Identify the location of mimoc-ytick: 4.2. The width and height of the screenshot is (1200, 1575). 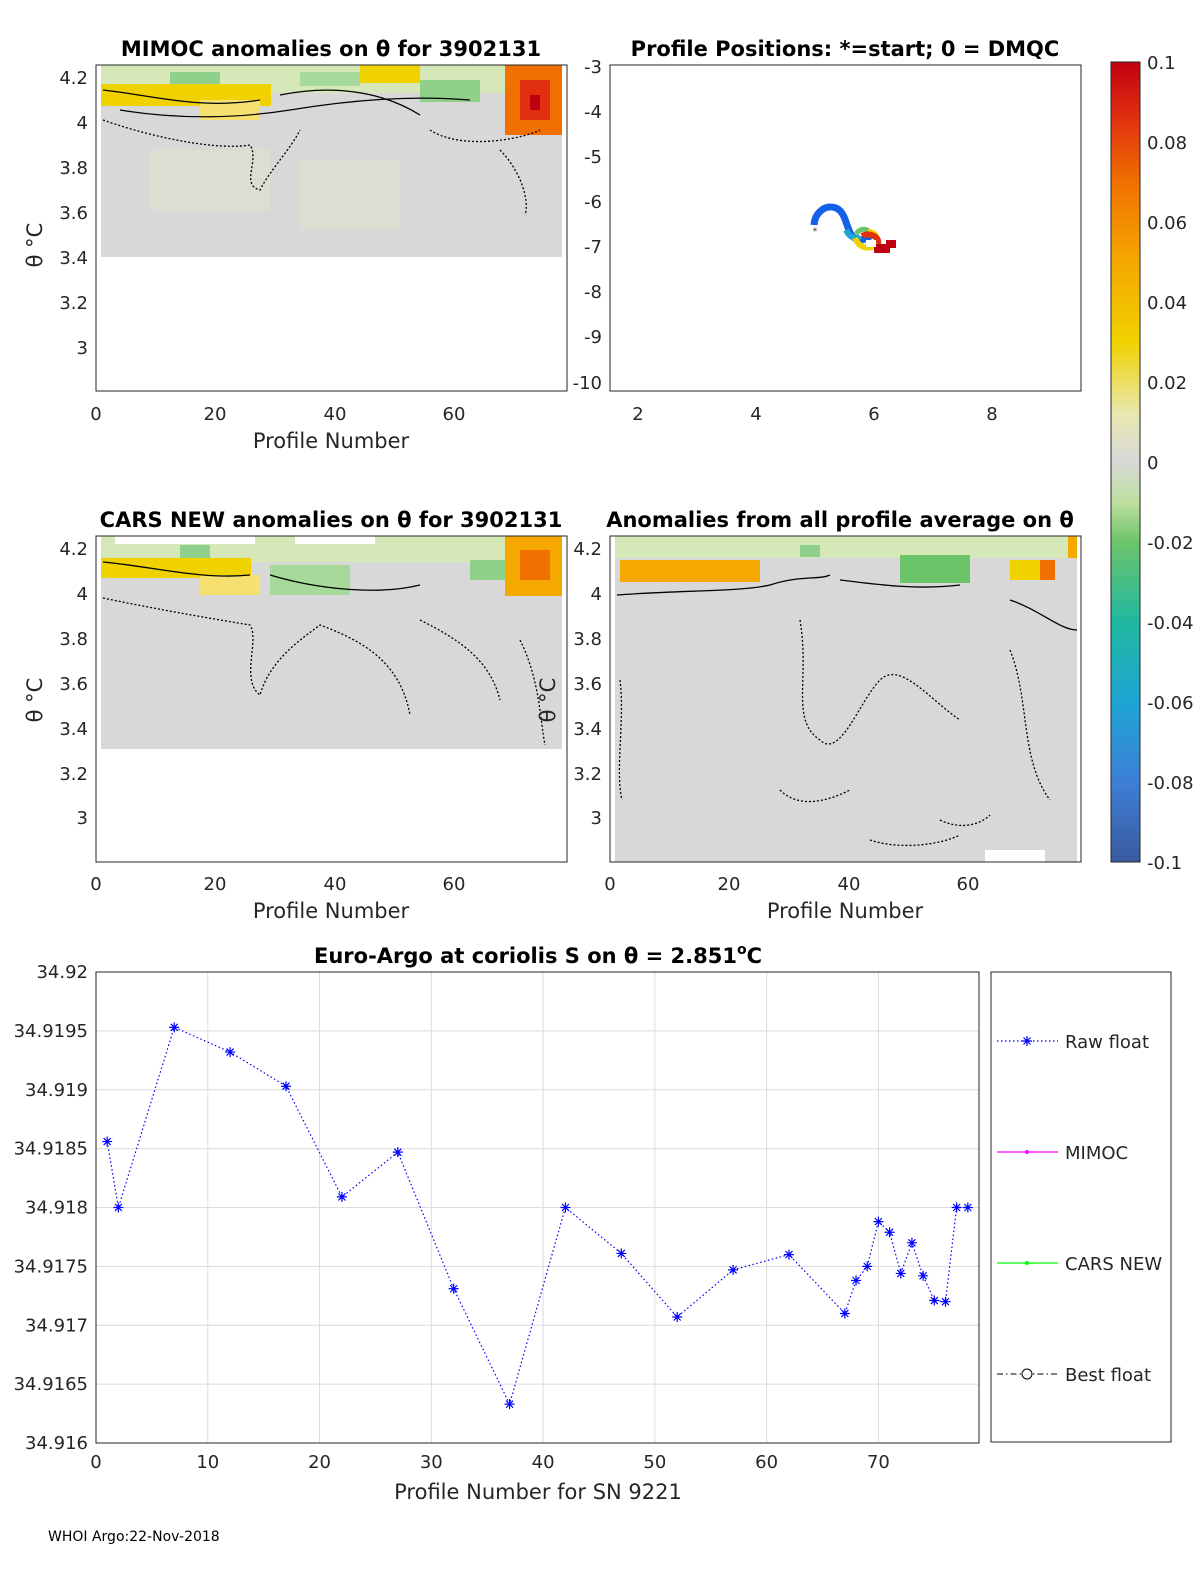
(73, 78).